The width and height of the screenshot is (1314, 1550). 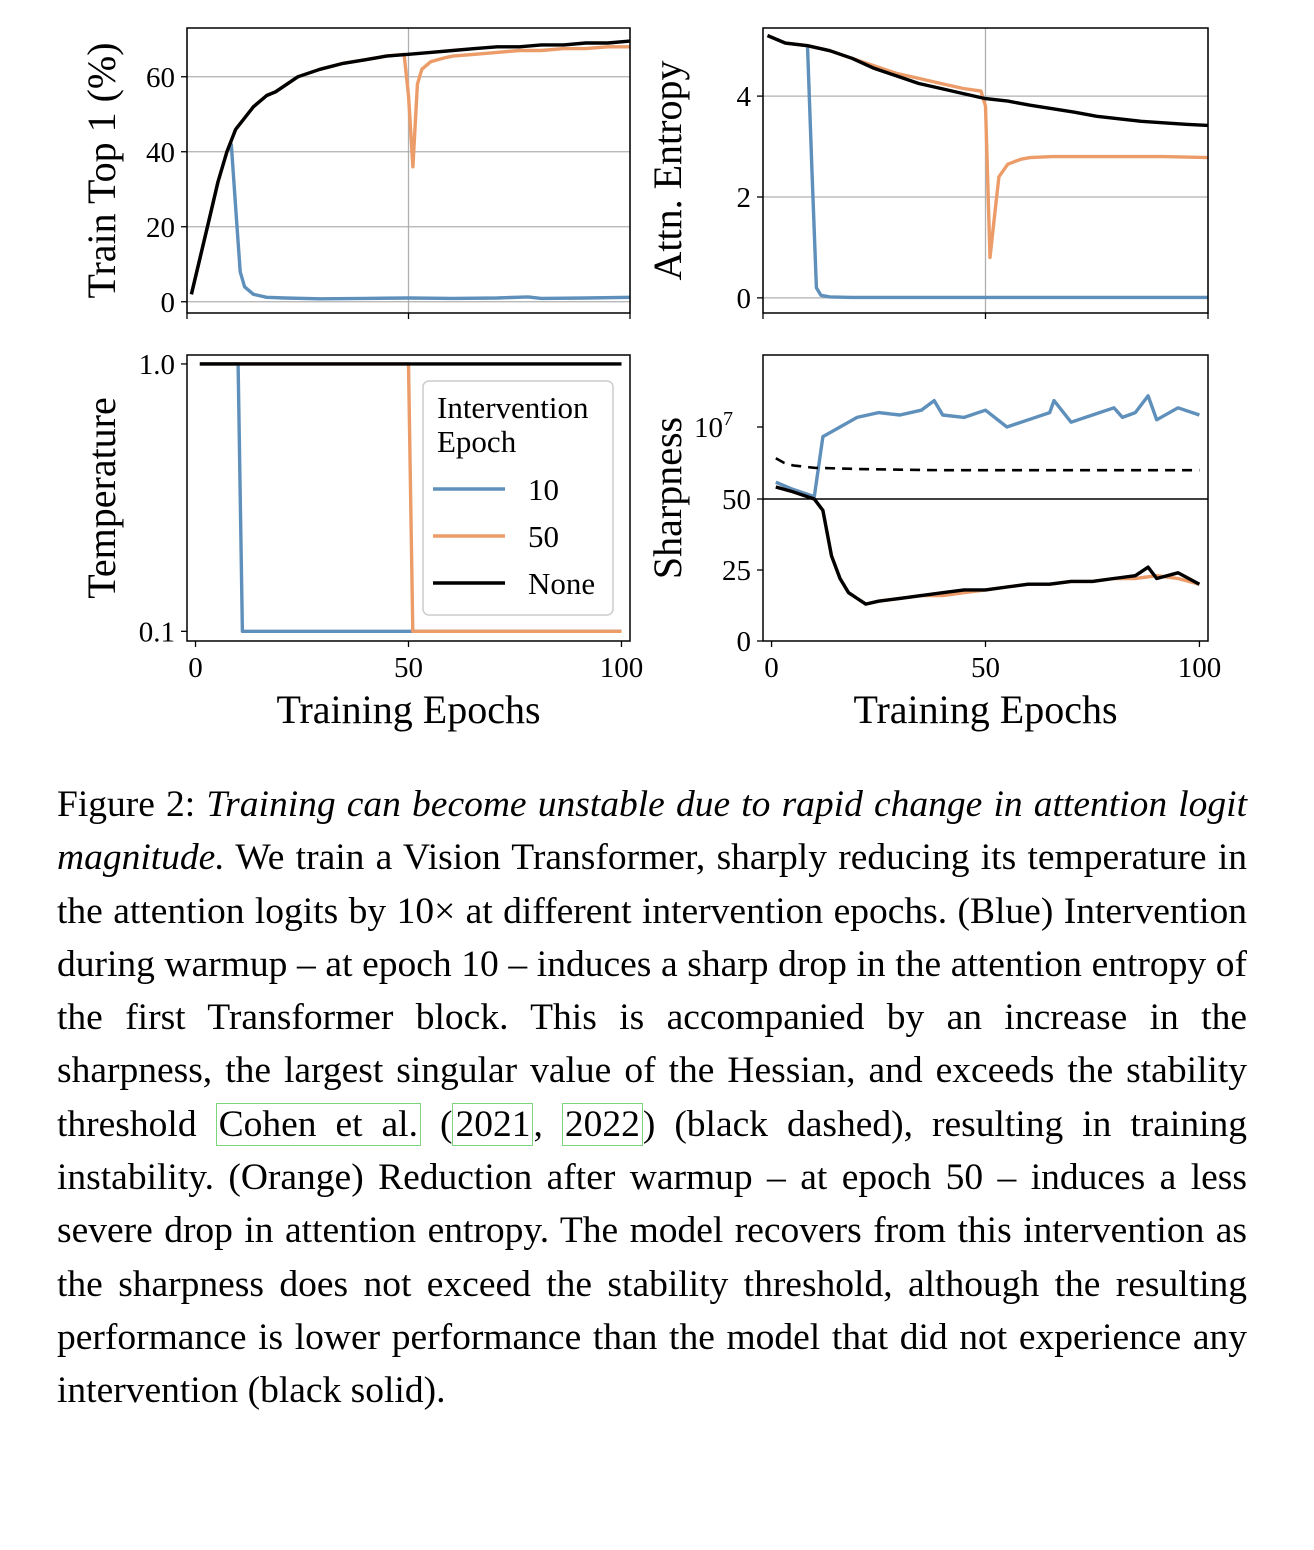 I want to click on y-tick-label-2: 4, so click(x=744, y=97).